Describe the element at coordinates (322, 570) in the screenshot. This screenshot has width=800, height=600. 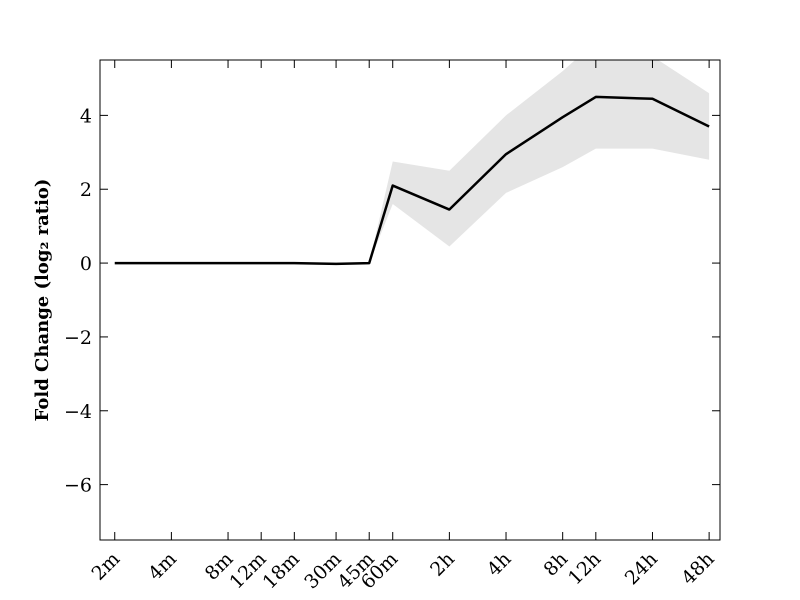
I see `x-tick-label: 30m` at that location.